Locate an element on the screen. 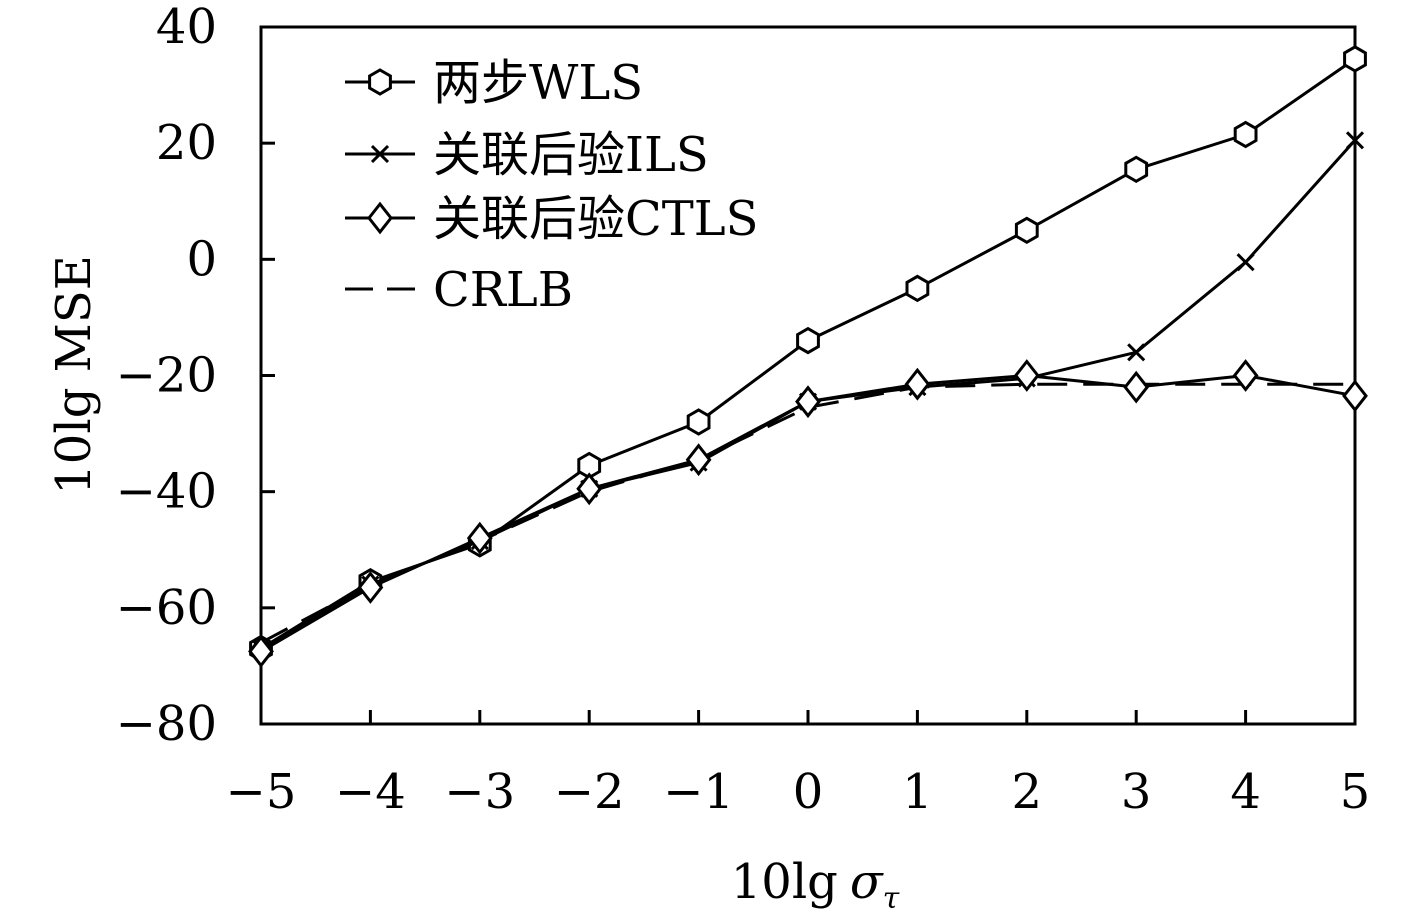  x-tick-label: −2 is located at coordinates (589, 792).